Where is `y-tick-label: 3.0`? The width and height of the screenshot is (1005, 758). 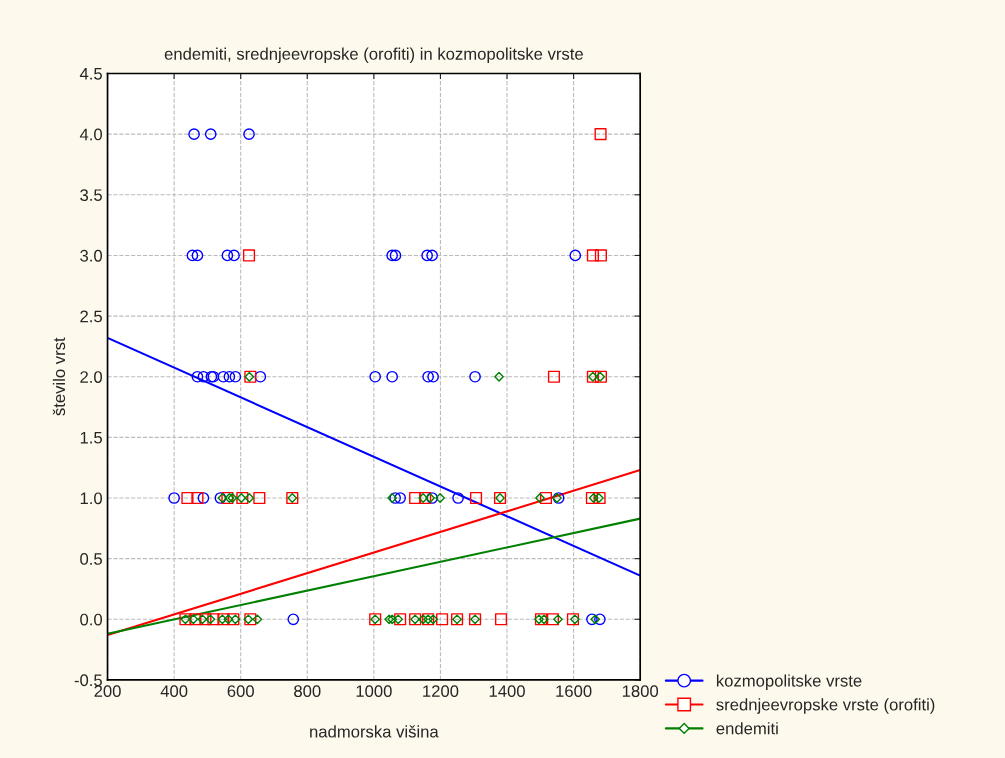 y-tick-label: 3.0 is located at coordinates (91, 255).